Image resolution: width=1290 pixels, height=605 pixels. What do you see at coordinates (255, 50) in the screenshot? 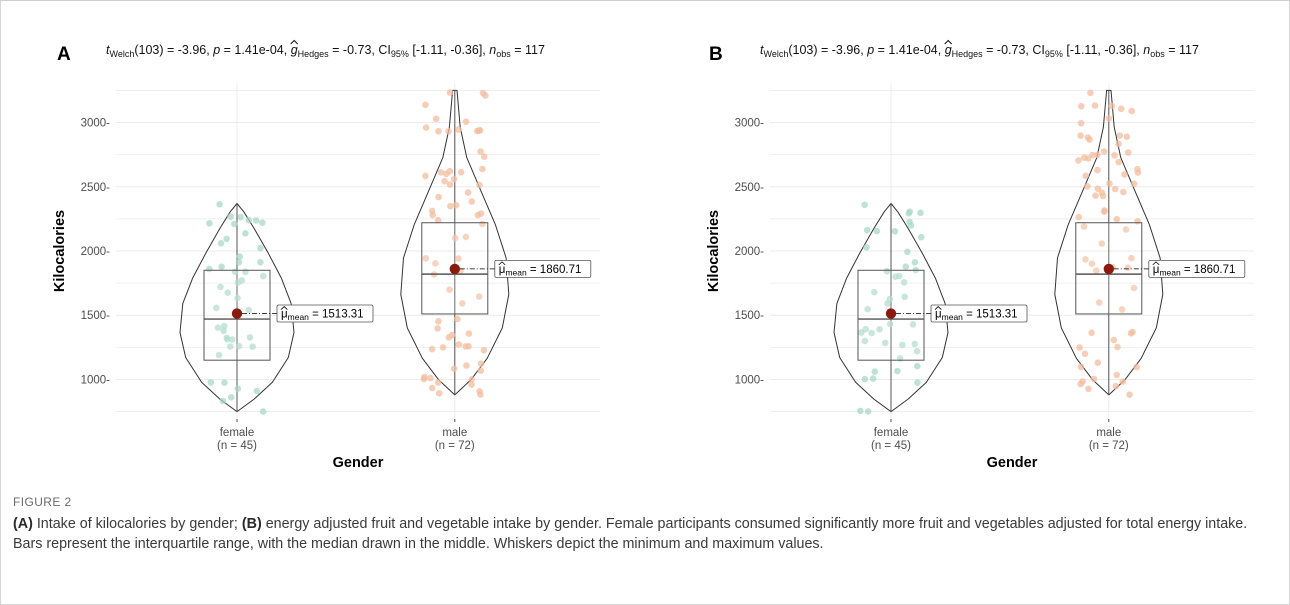
I see `stat-p-val: = 1.41e-04,` at bounding box center [255, 50].